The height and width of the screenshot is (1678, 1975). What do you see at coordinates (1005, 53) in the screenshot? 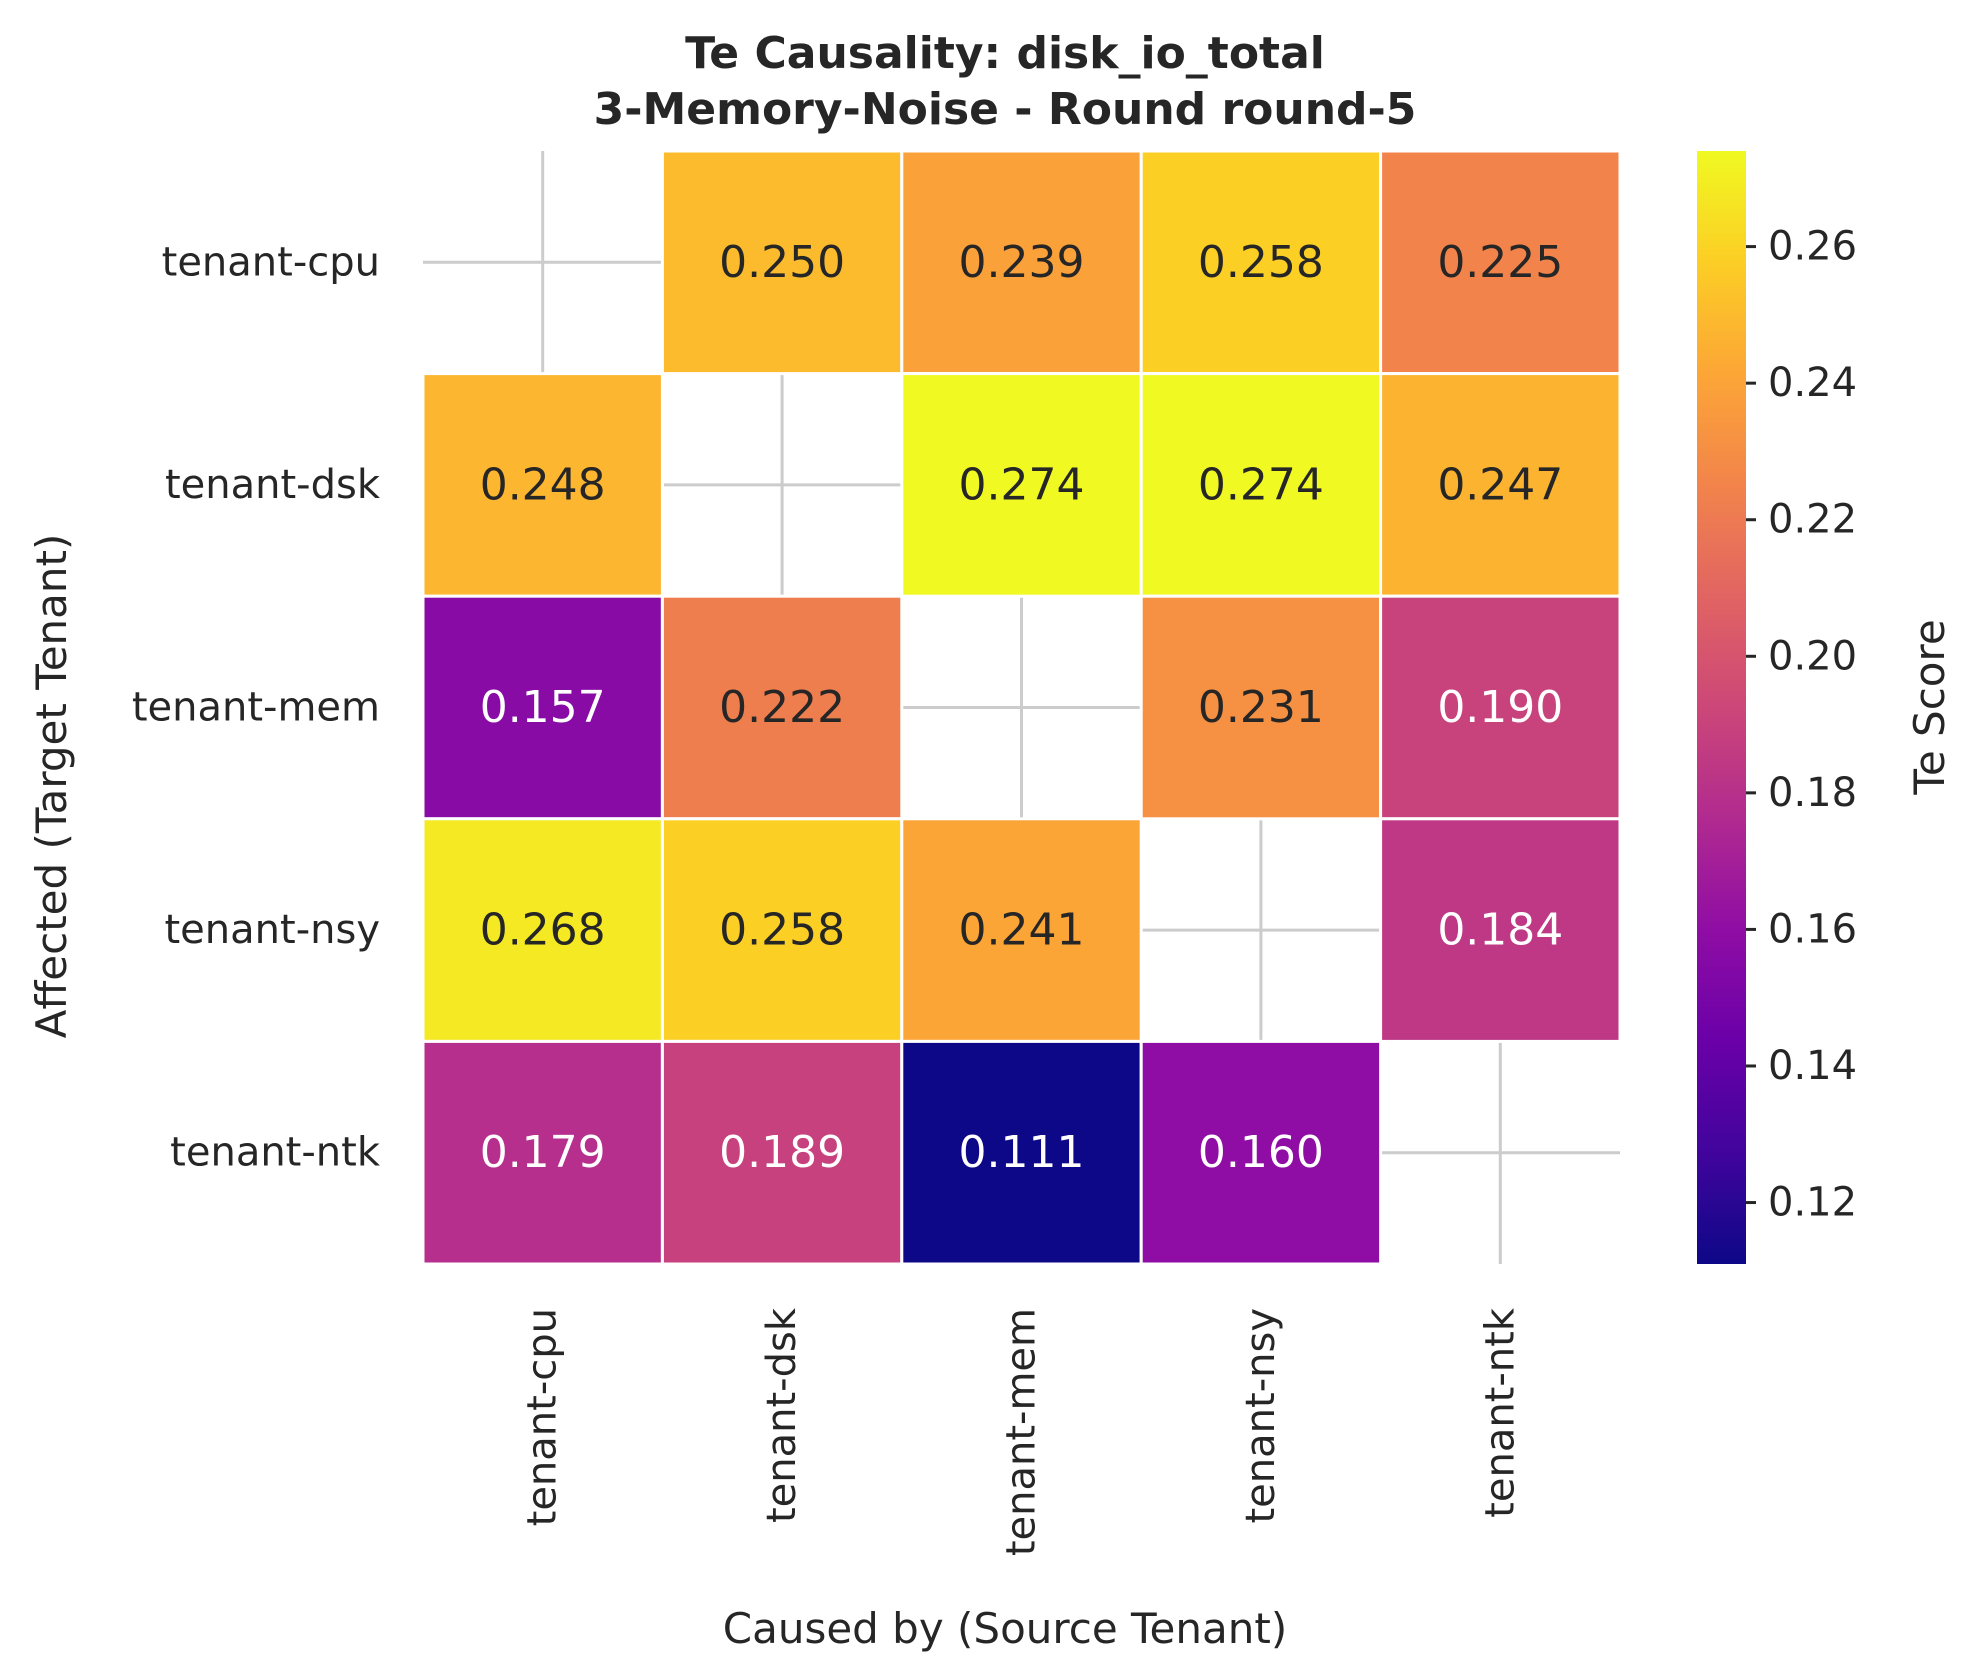
I see `chart-title: Te Causality: disk_io_total` at bounding box center [1005, 53].